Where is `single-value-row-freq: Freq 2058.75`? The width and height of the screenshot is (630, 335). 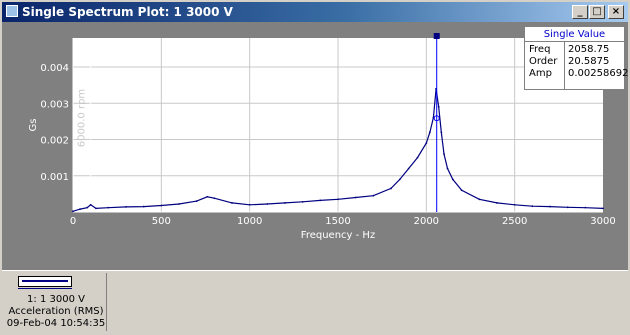
single-value-row-freq: Freq 2058.75 is located at coordinates (574, 49).